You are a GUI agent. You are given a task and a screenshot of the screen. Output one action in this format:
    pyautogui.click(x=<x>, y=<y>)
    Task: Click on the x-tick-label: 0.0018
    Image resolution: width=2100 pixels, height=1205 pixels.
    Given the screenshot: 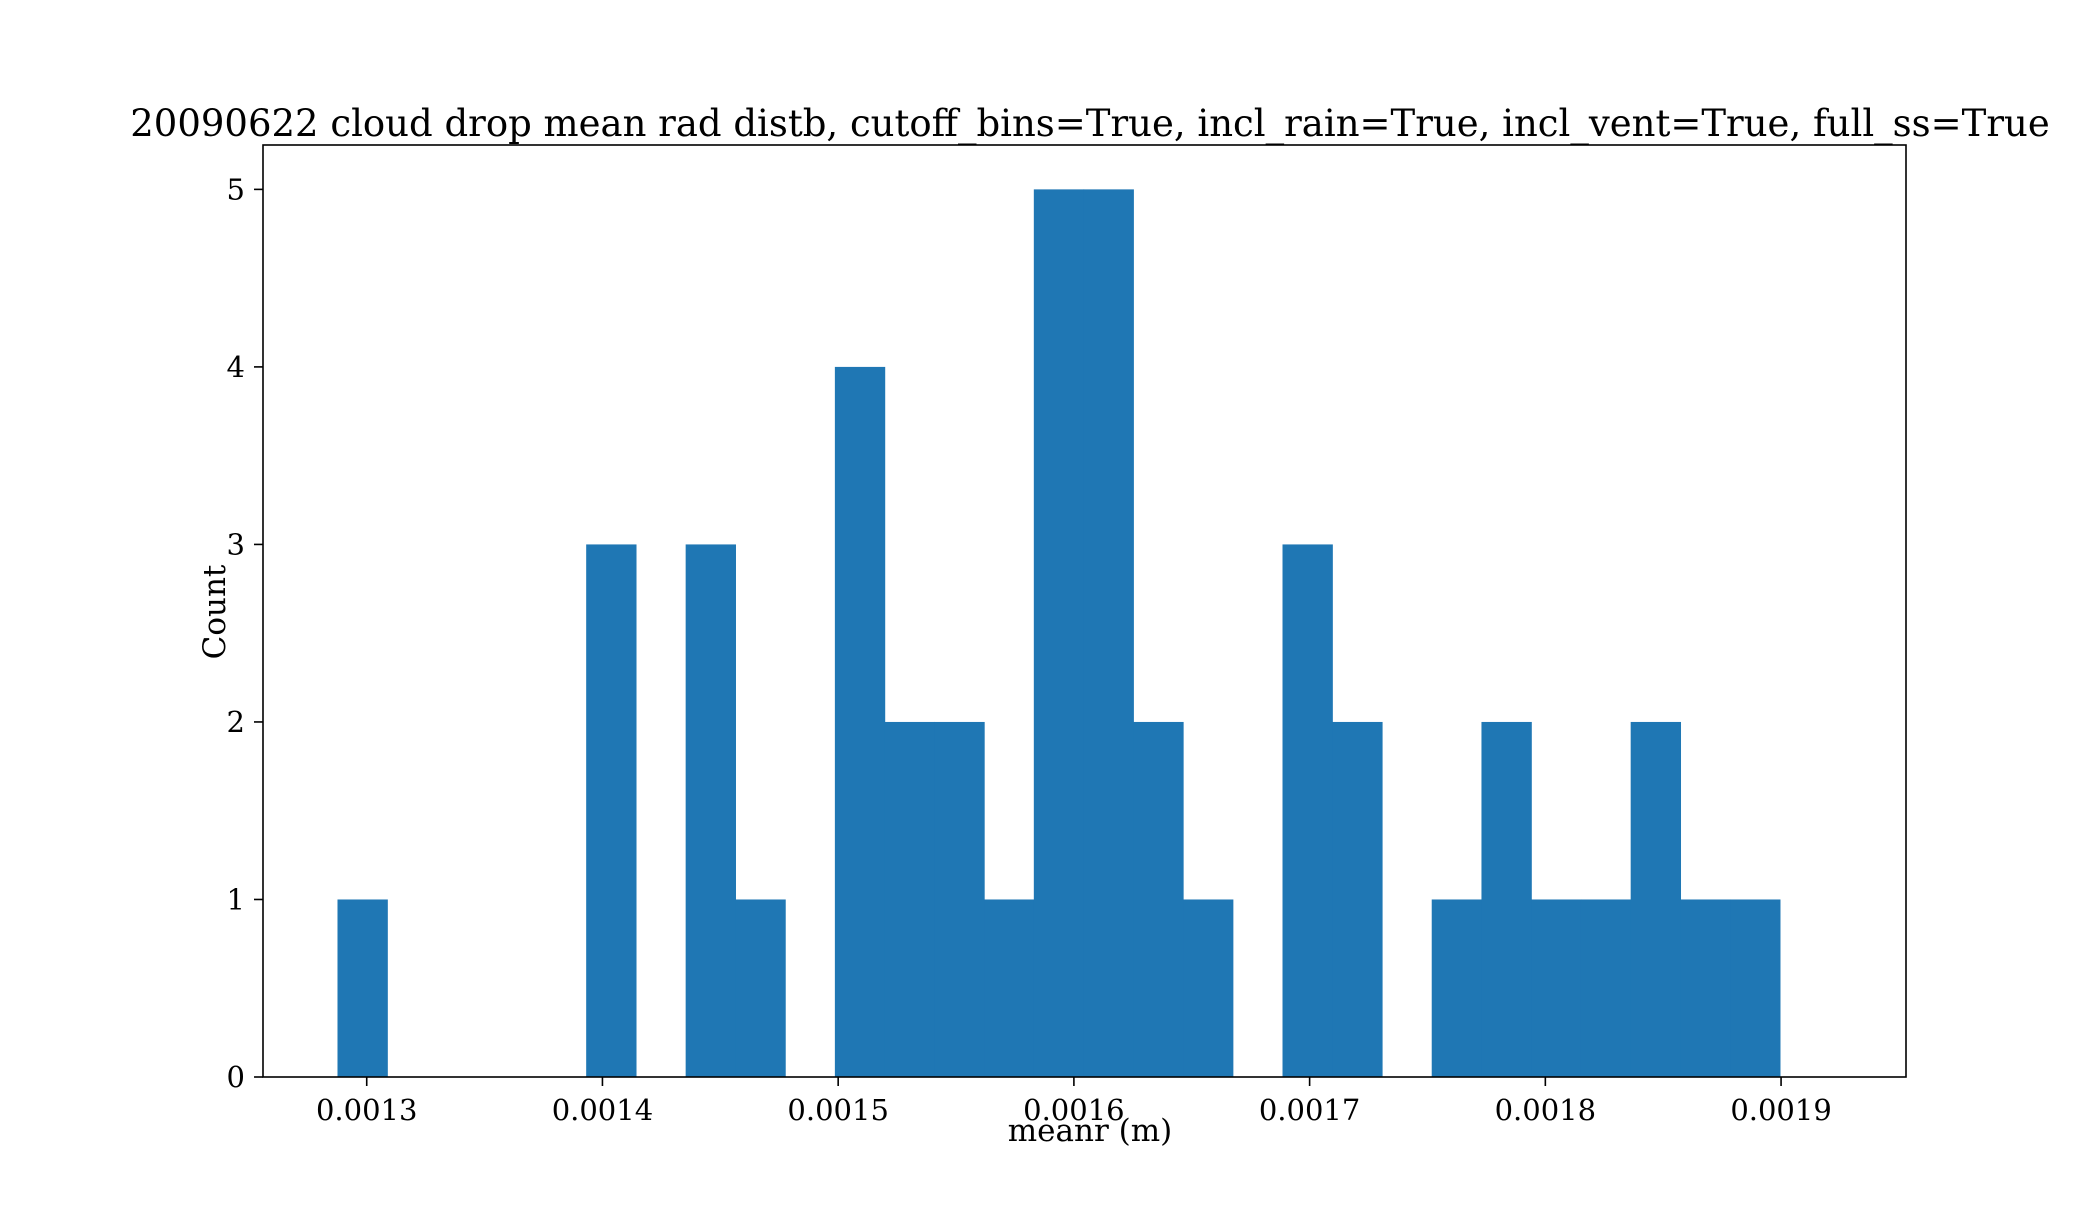 What is the action you would take?
    pyautogui.click(x=1545, y=1110)
    